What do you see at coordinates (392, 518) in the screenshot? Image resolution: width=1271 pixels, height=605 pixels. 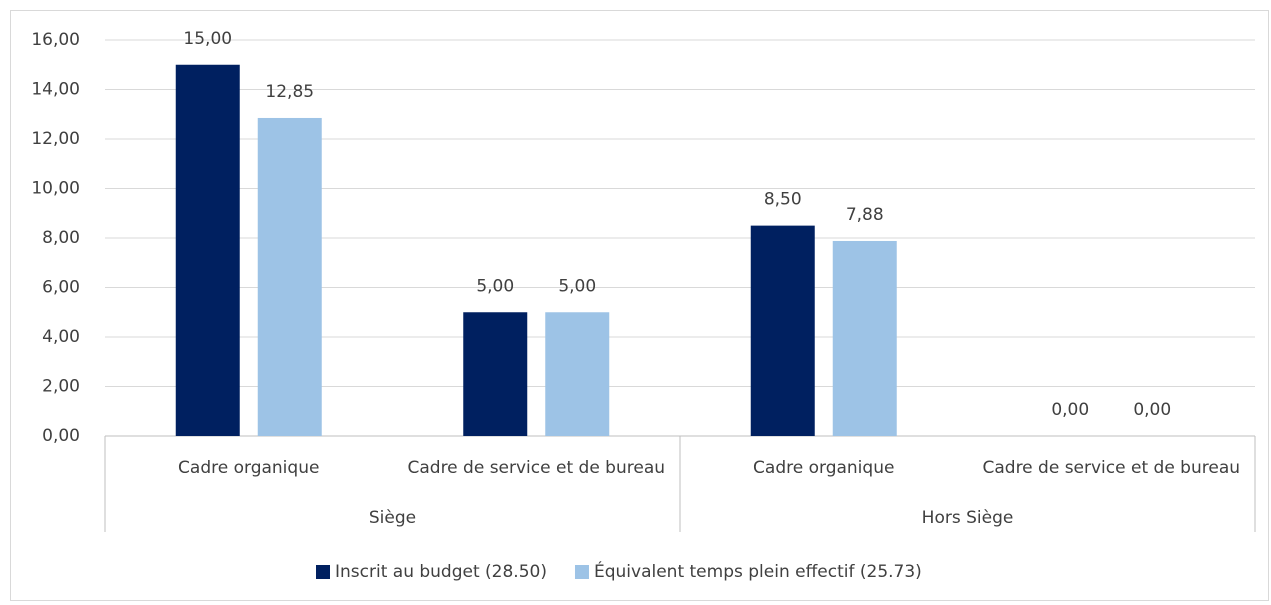 I see `group-label: Siège` at bounding box center [392, 518].